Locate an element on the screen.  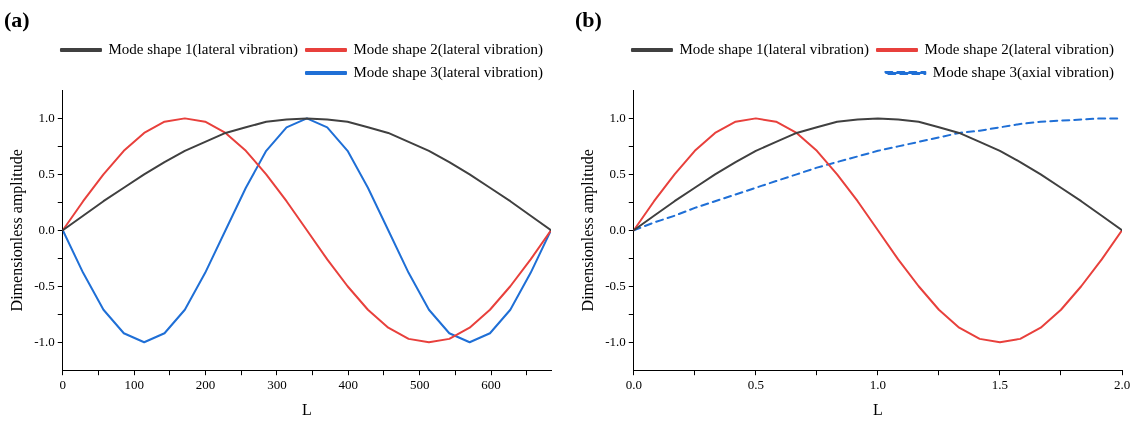
x-tick-label: 1.5 is located at coordinates (1000, 385).